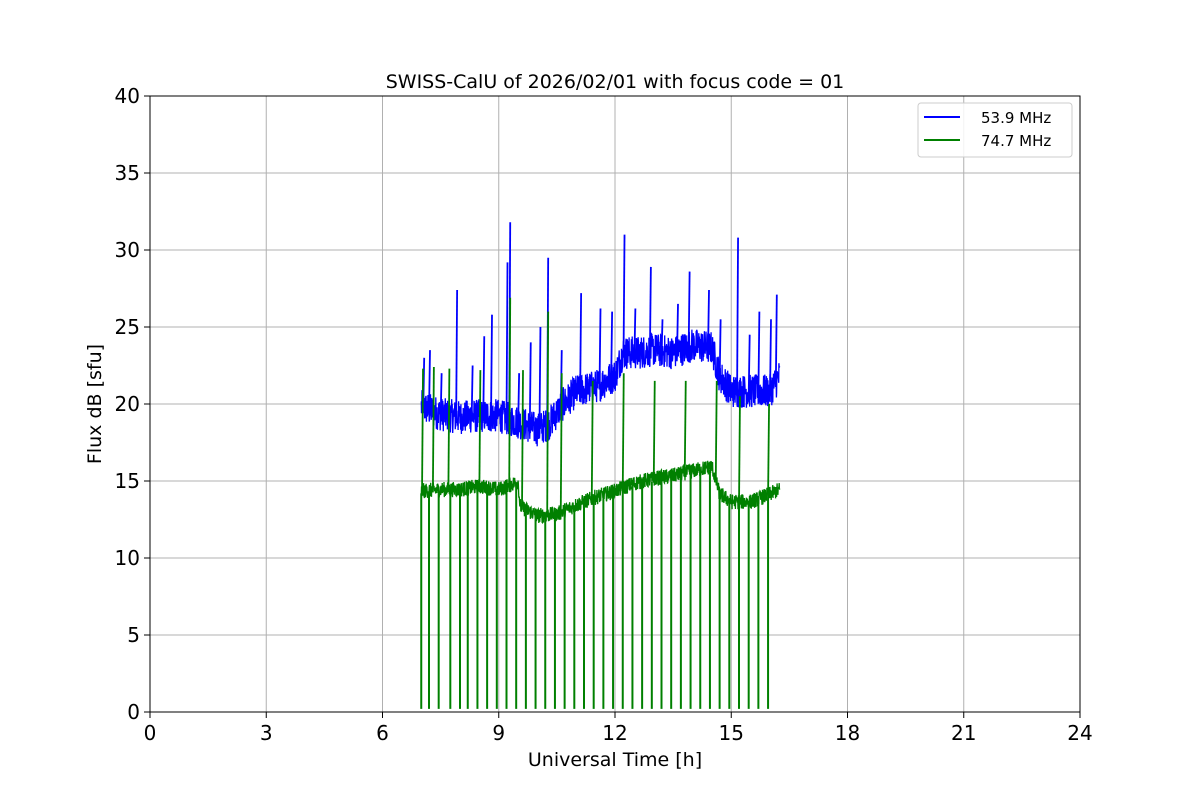  I want to click on x-axis-label: Universal Time [h], so click(615, 760).